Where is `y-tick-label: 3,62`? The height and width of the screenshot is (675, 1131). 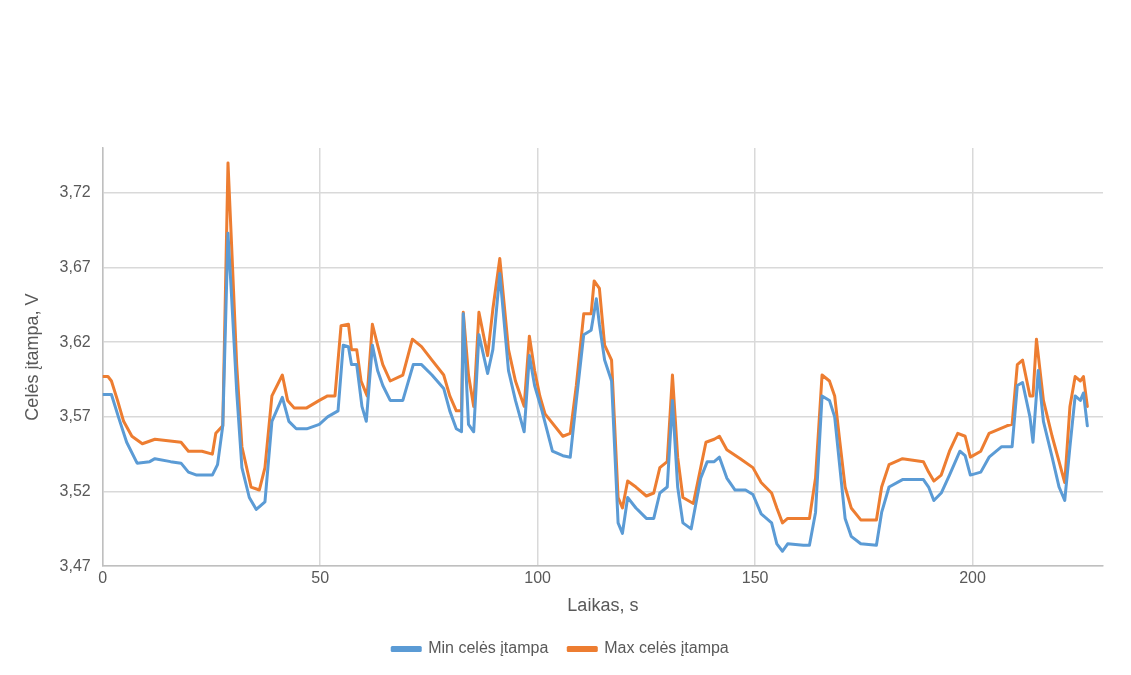 y-tick-label: 3,62 is located at coordinates (75, 341).